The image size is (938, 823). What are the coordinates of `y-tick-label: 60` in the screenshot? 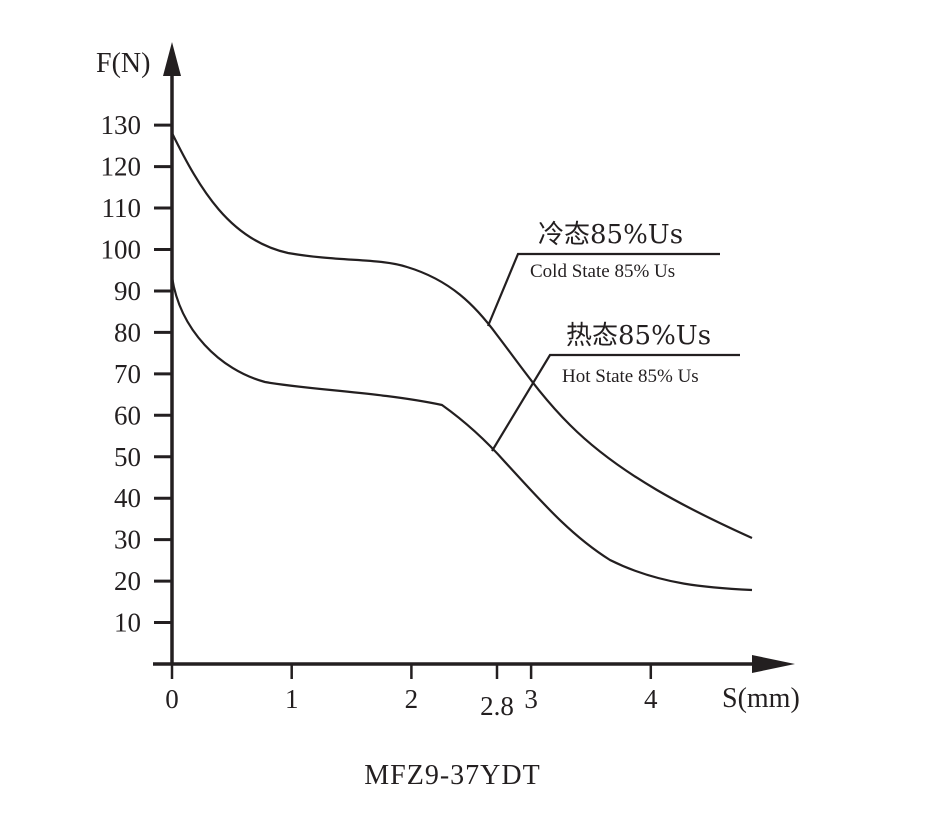 It's located at (127, 415).